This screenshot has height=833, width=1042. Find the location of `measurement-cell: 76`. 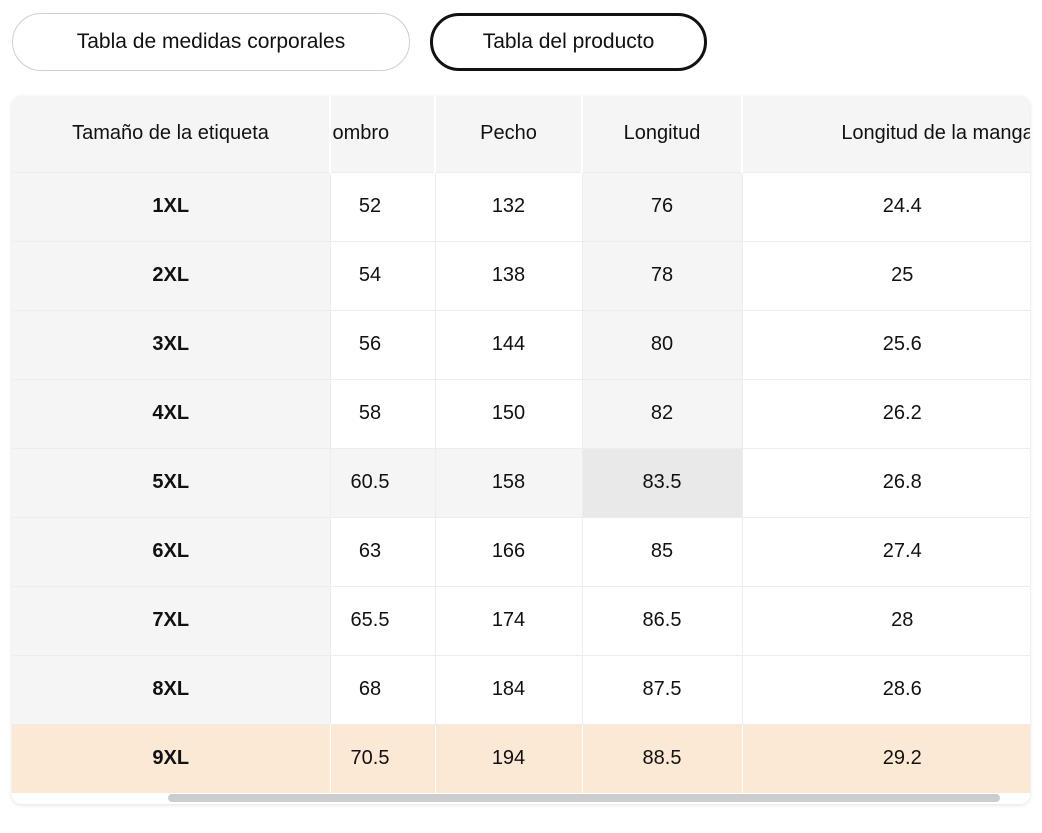

measurement-cell: 76 is located at coordinates (662, 207).